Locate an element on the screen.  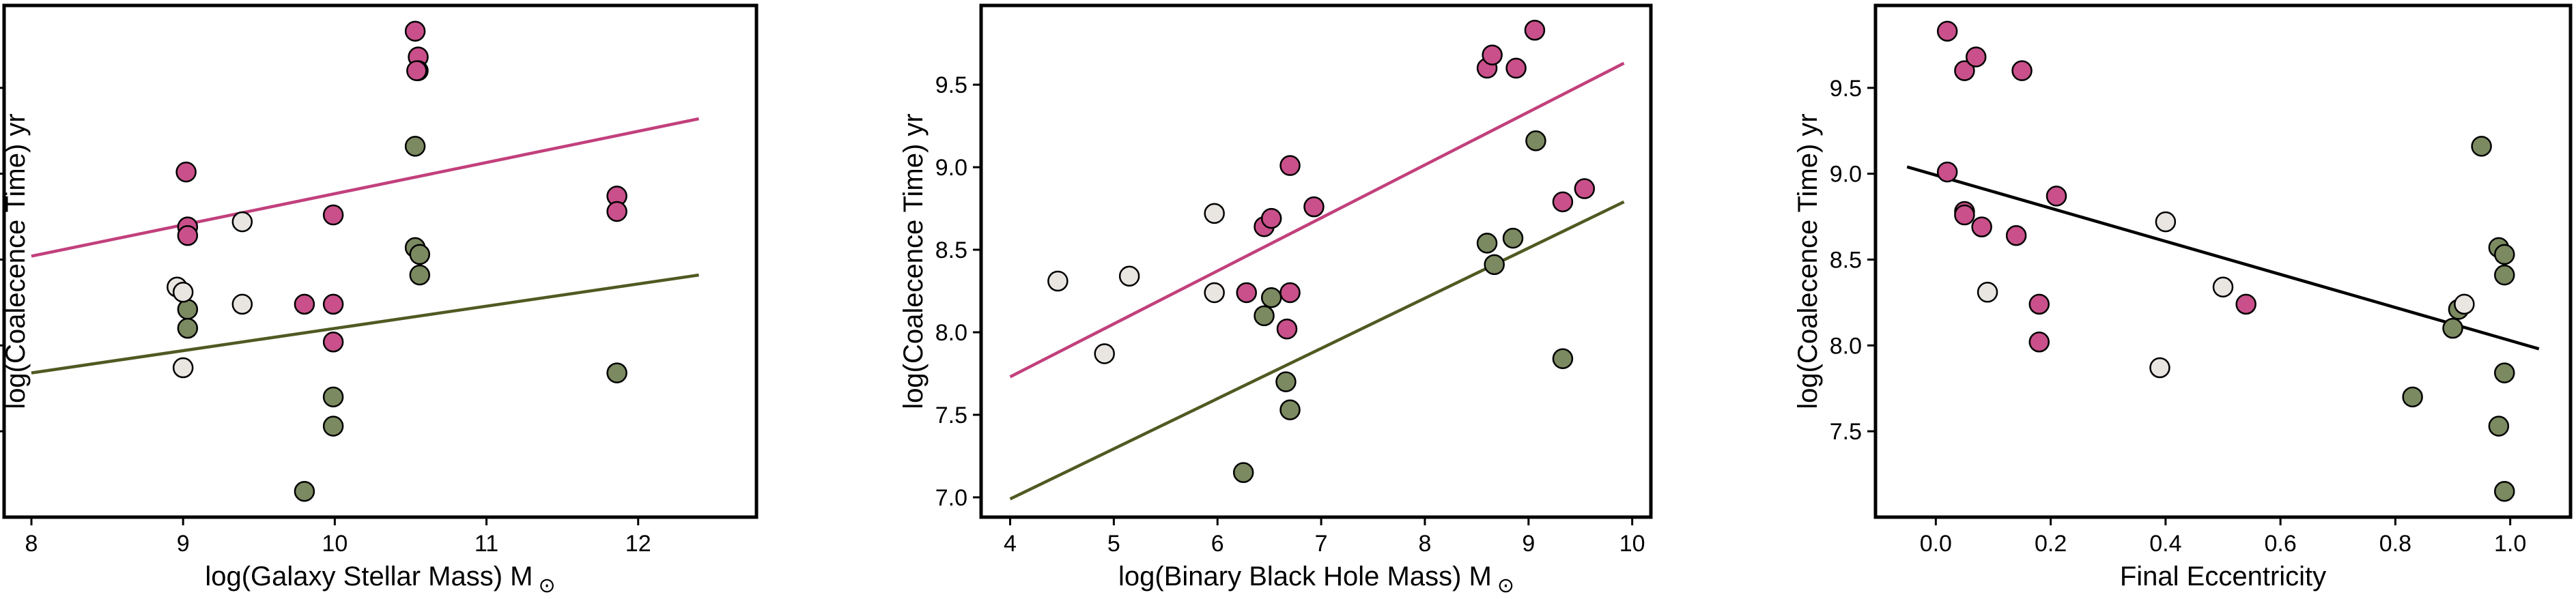
x-tick-label: 0.8 is located at coordinates (2395, 544).